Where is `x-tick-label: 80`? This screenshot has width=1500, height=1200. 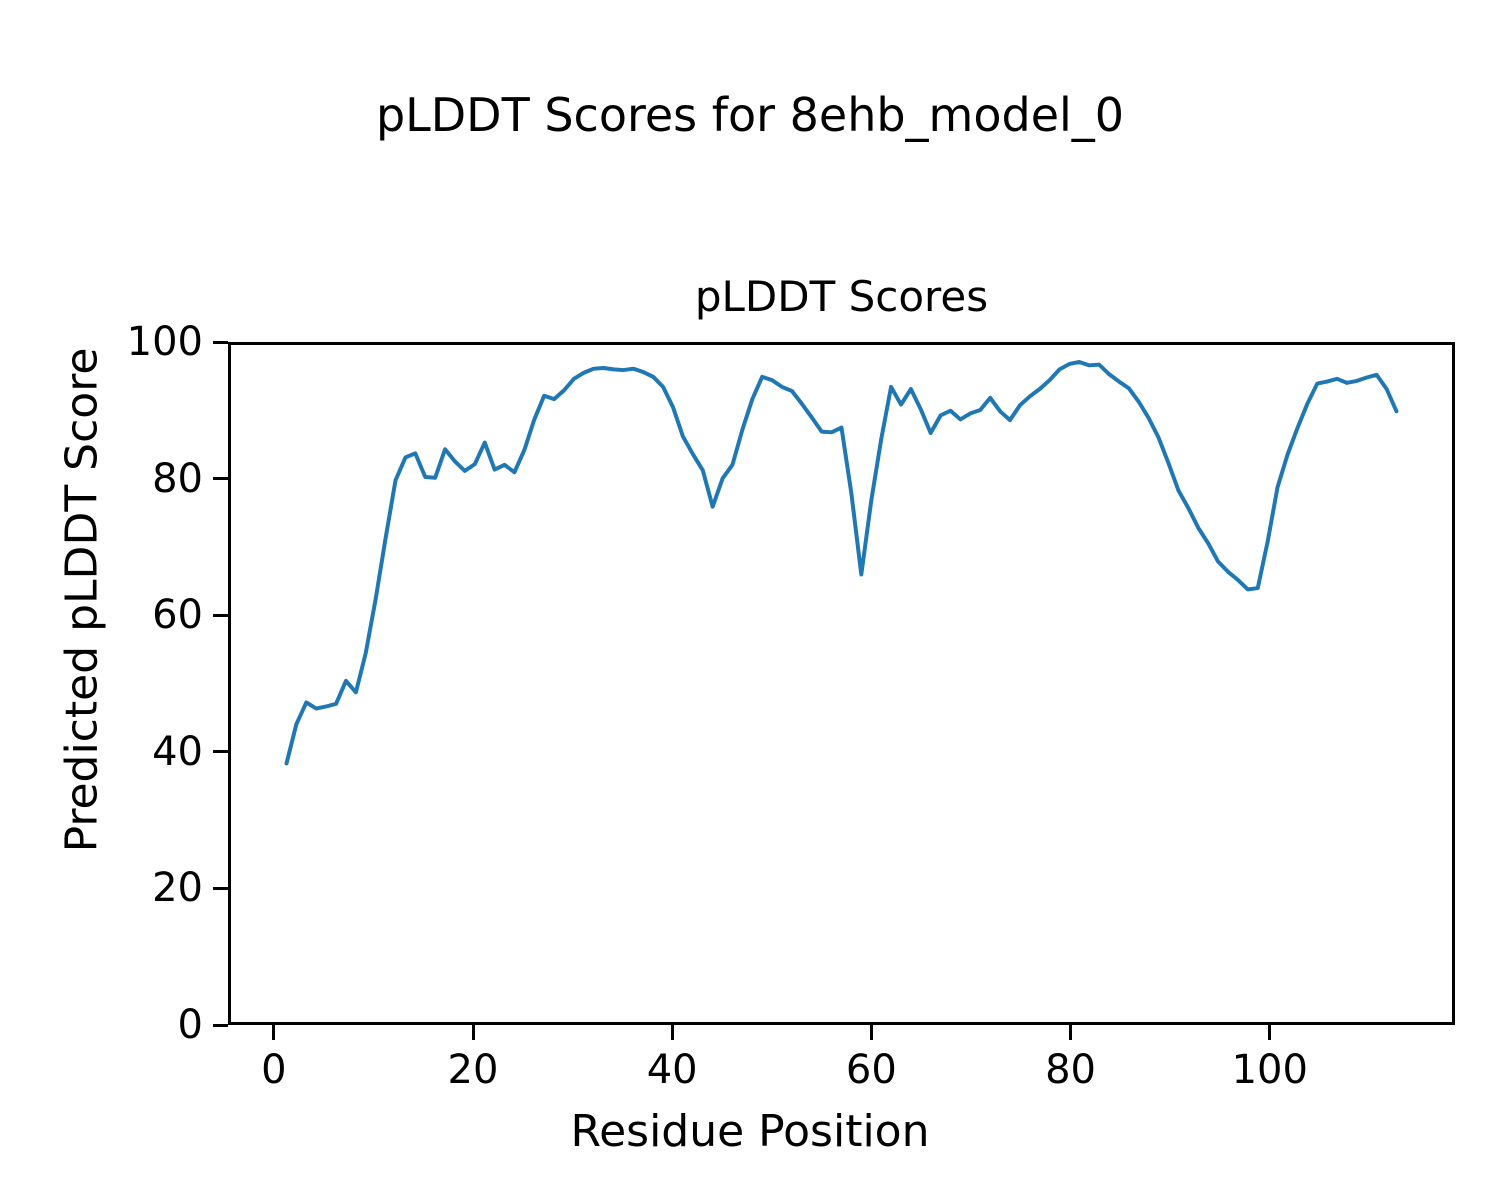
x-tick-label: 80 is located at coordinates (1071, 1070).